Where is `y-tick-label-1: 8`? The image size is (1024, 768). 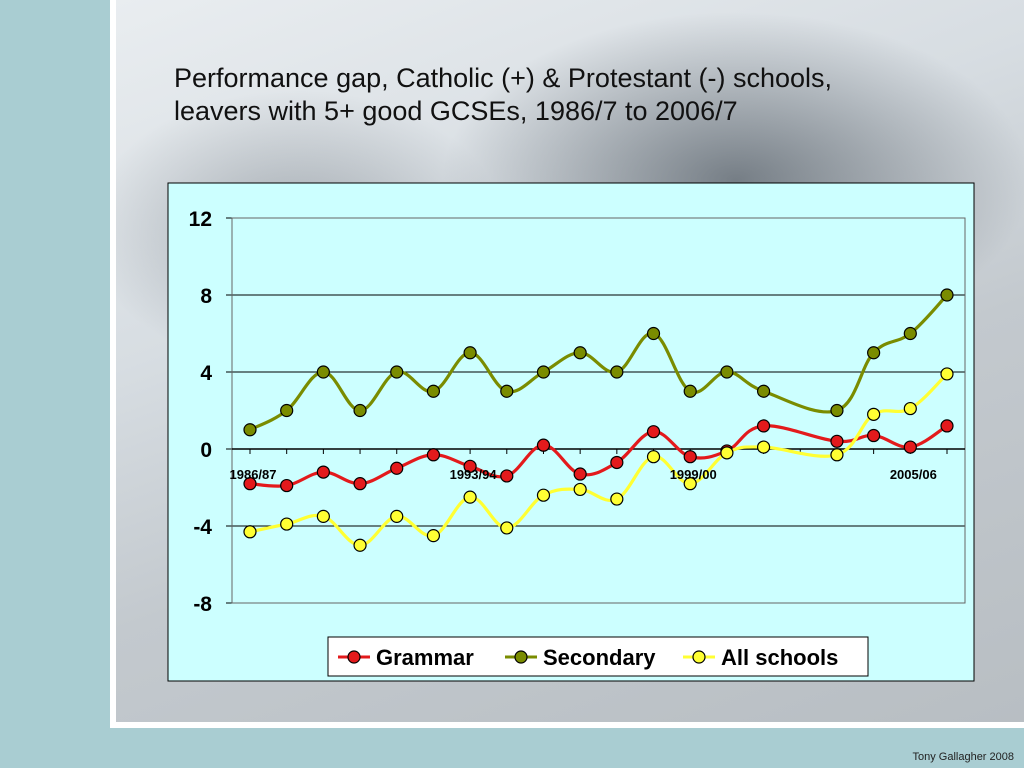
y-tick-label-1: 8 is located at coordinates (206, 296).